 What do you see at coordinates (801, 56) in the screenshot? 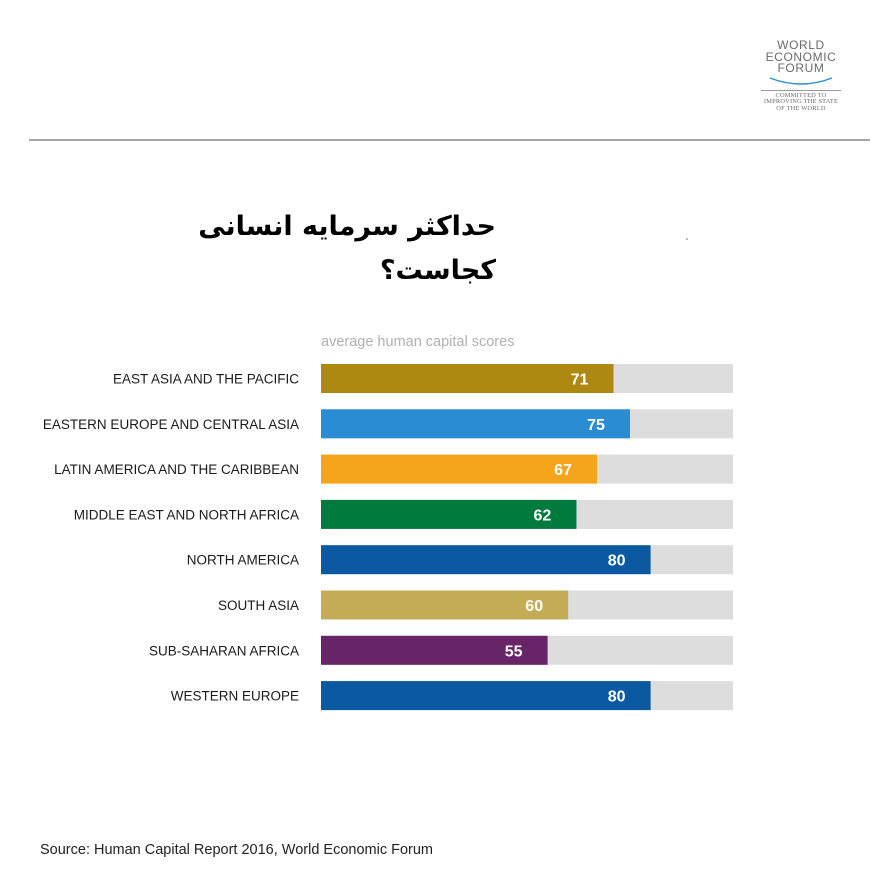
I see `logo-line-2: ECONOMIC` at bounding box center [801, 56].